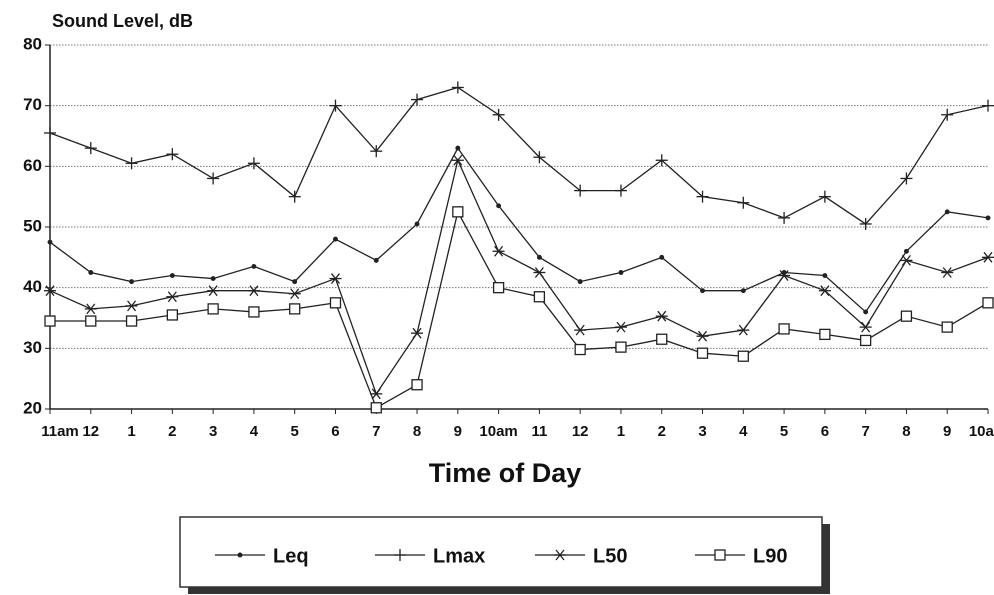 The image size is (994, 595). I want to click on legend-label: L90, so click(770, 556).